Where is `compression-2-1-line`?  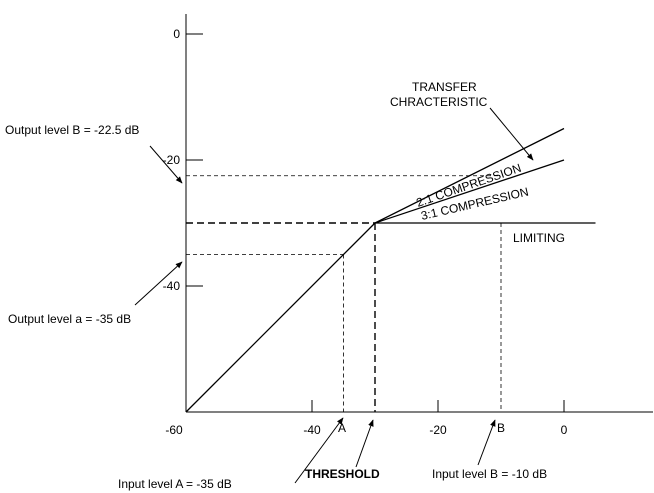 compression-2-1-line is located at coordinates (469, 175).